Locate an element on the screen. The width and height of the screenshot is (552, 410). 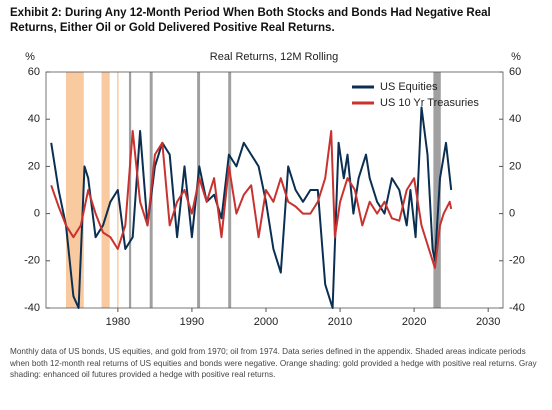
x-tick-label: 2000 is located at coordinates (266, 322).